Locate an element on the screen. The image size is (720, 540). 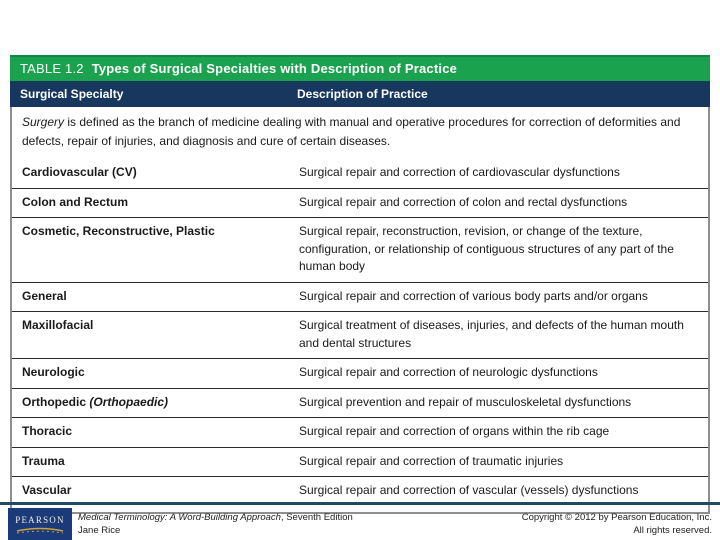
pearson-logo-text: PEARSON is located at coordinates (40, 520).